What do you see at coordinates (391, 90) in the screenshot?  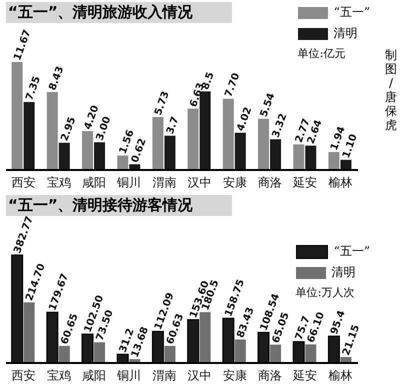 I see `text: 制图/唐保虎` at bounding box center [391, 90].